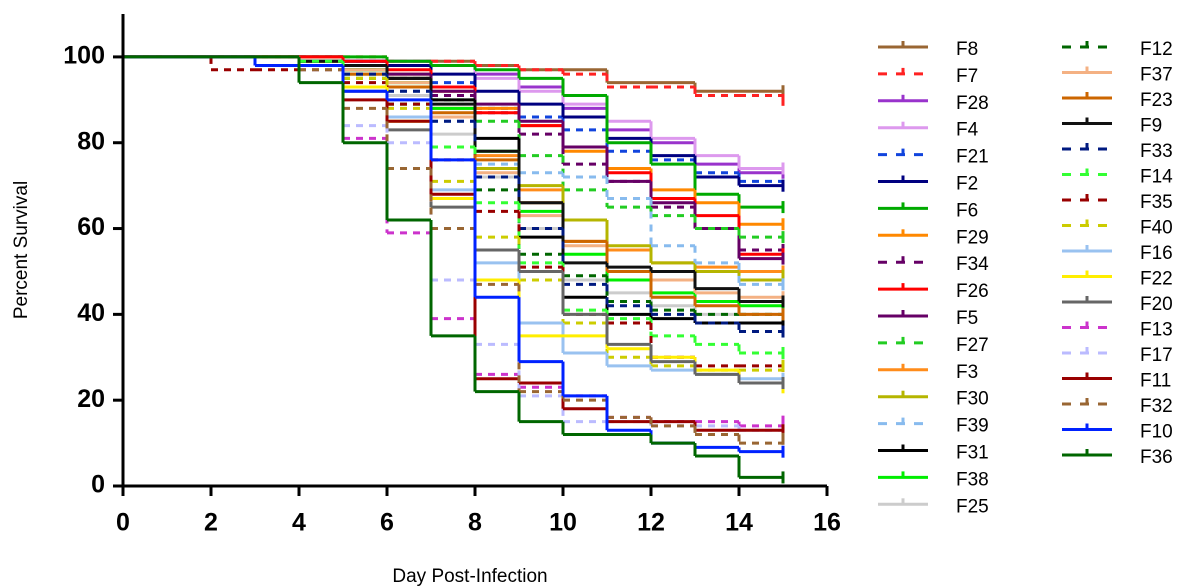 The image size is (1185, 588). Describe the element at coordinates (1156, 253) in the screenshot. I see `legend-label: F16` at that location.